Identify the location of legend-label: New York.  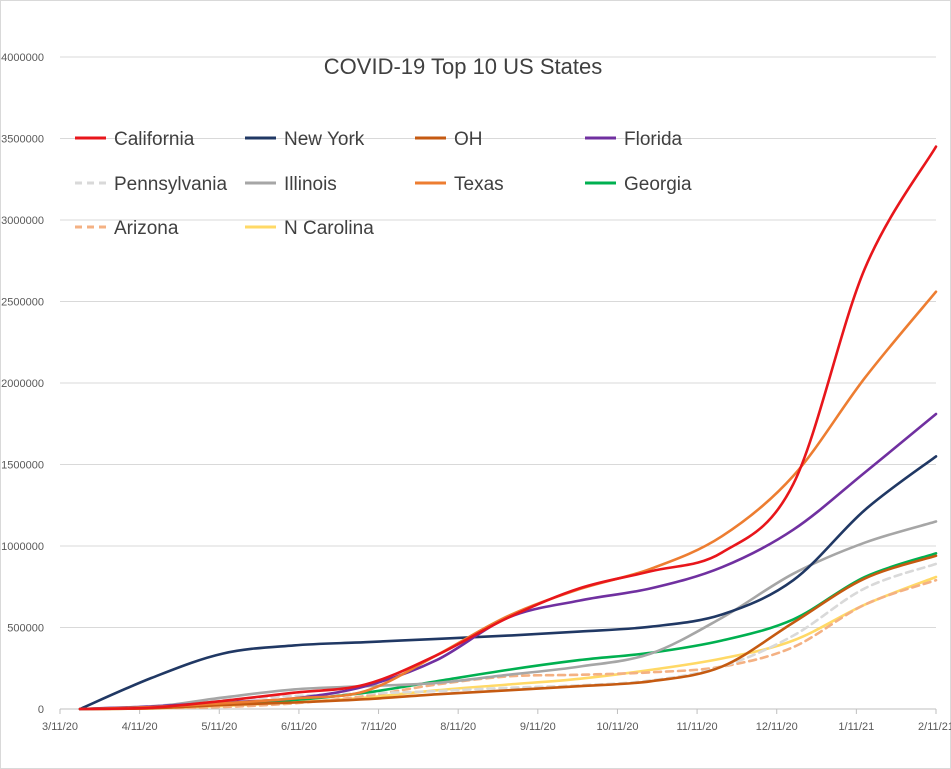
(324, 139).